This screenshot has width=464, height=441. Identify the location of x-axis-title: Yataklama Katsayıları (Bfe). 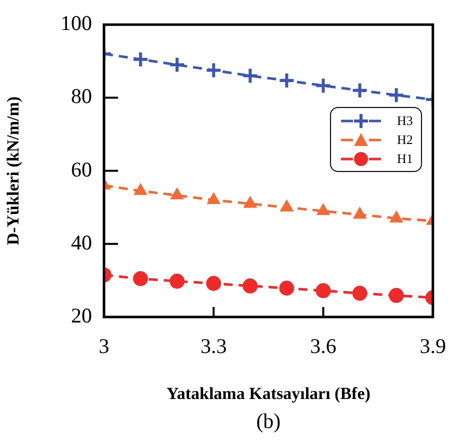
(268, 394).